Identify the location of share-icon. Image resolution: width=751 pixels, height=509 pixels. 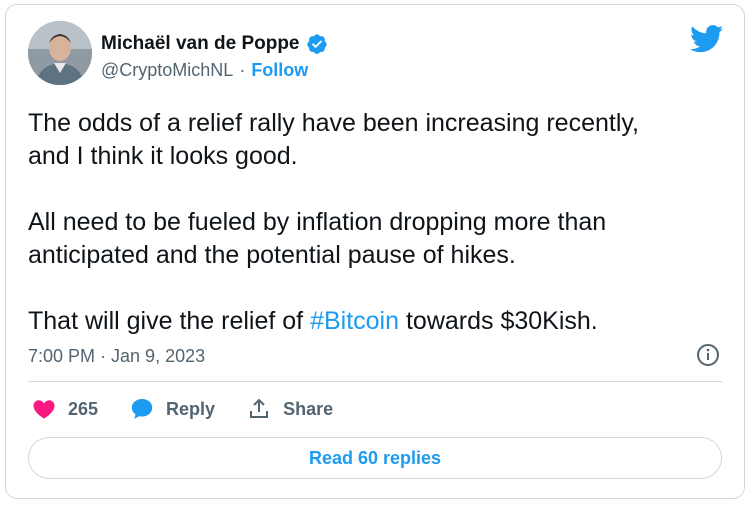
(259, 408).